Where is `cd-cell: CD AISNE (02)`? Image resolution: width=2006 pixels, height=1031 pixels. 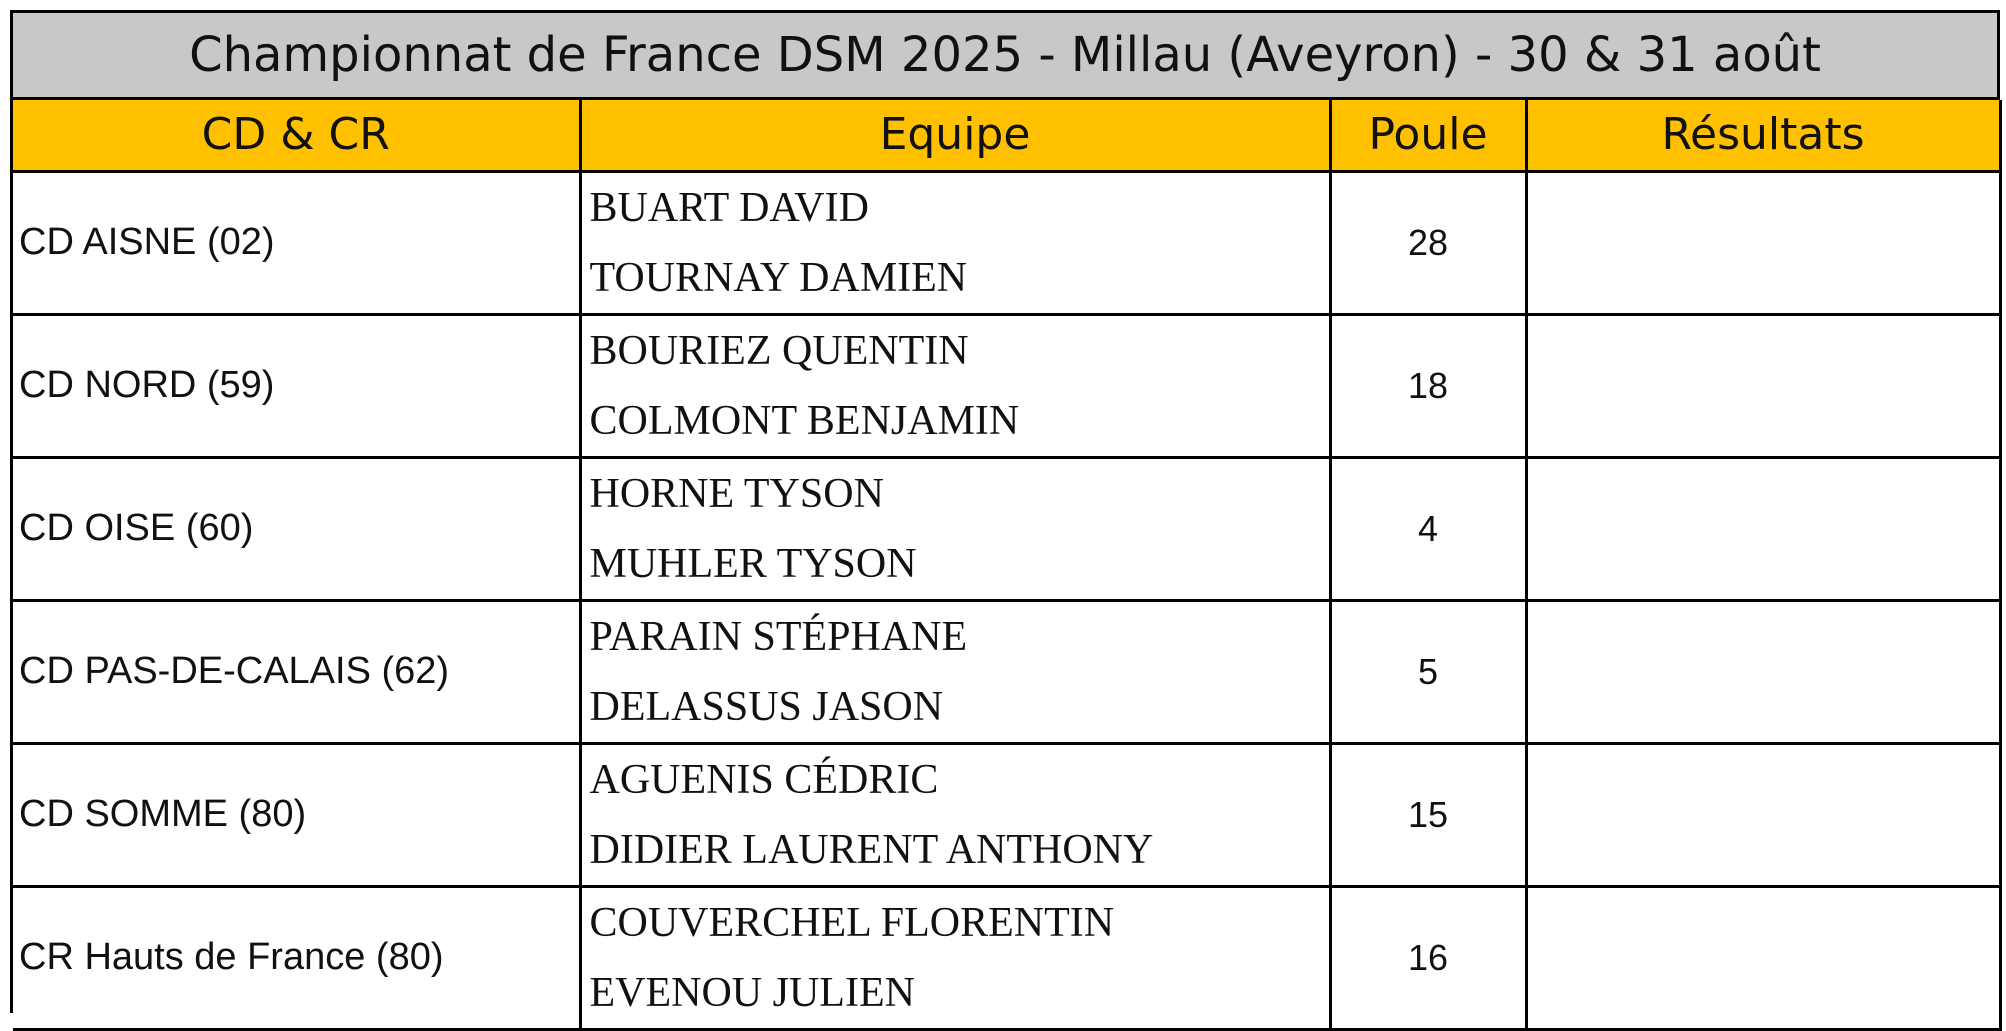
cd-cell: CD AISNE (02) is located at coordinates (297, 243).